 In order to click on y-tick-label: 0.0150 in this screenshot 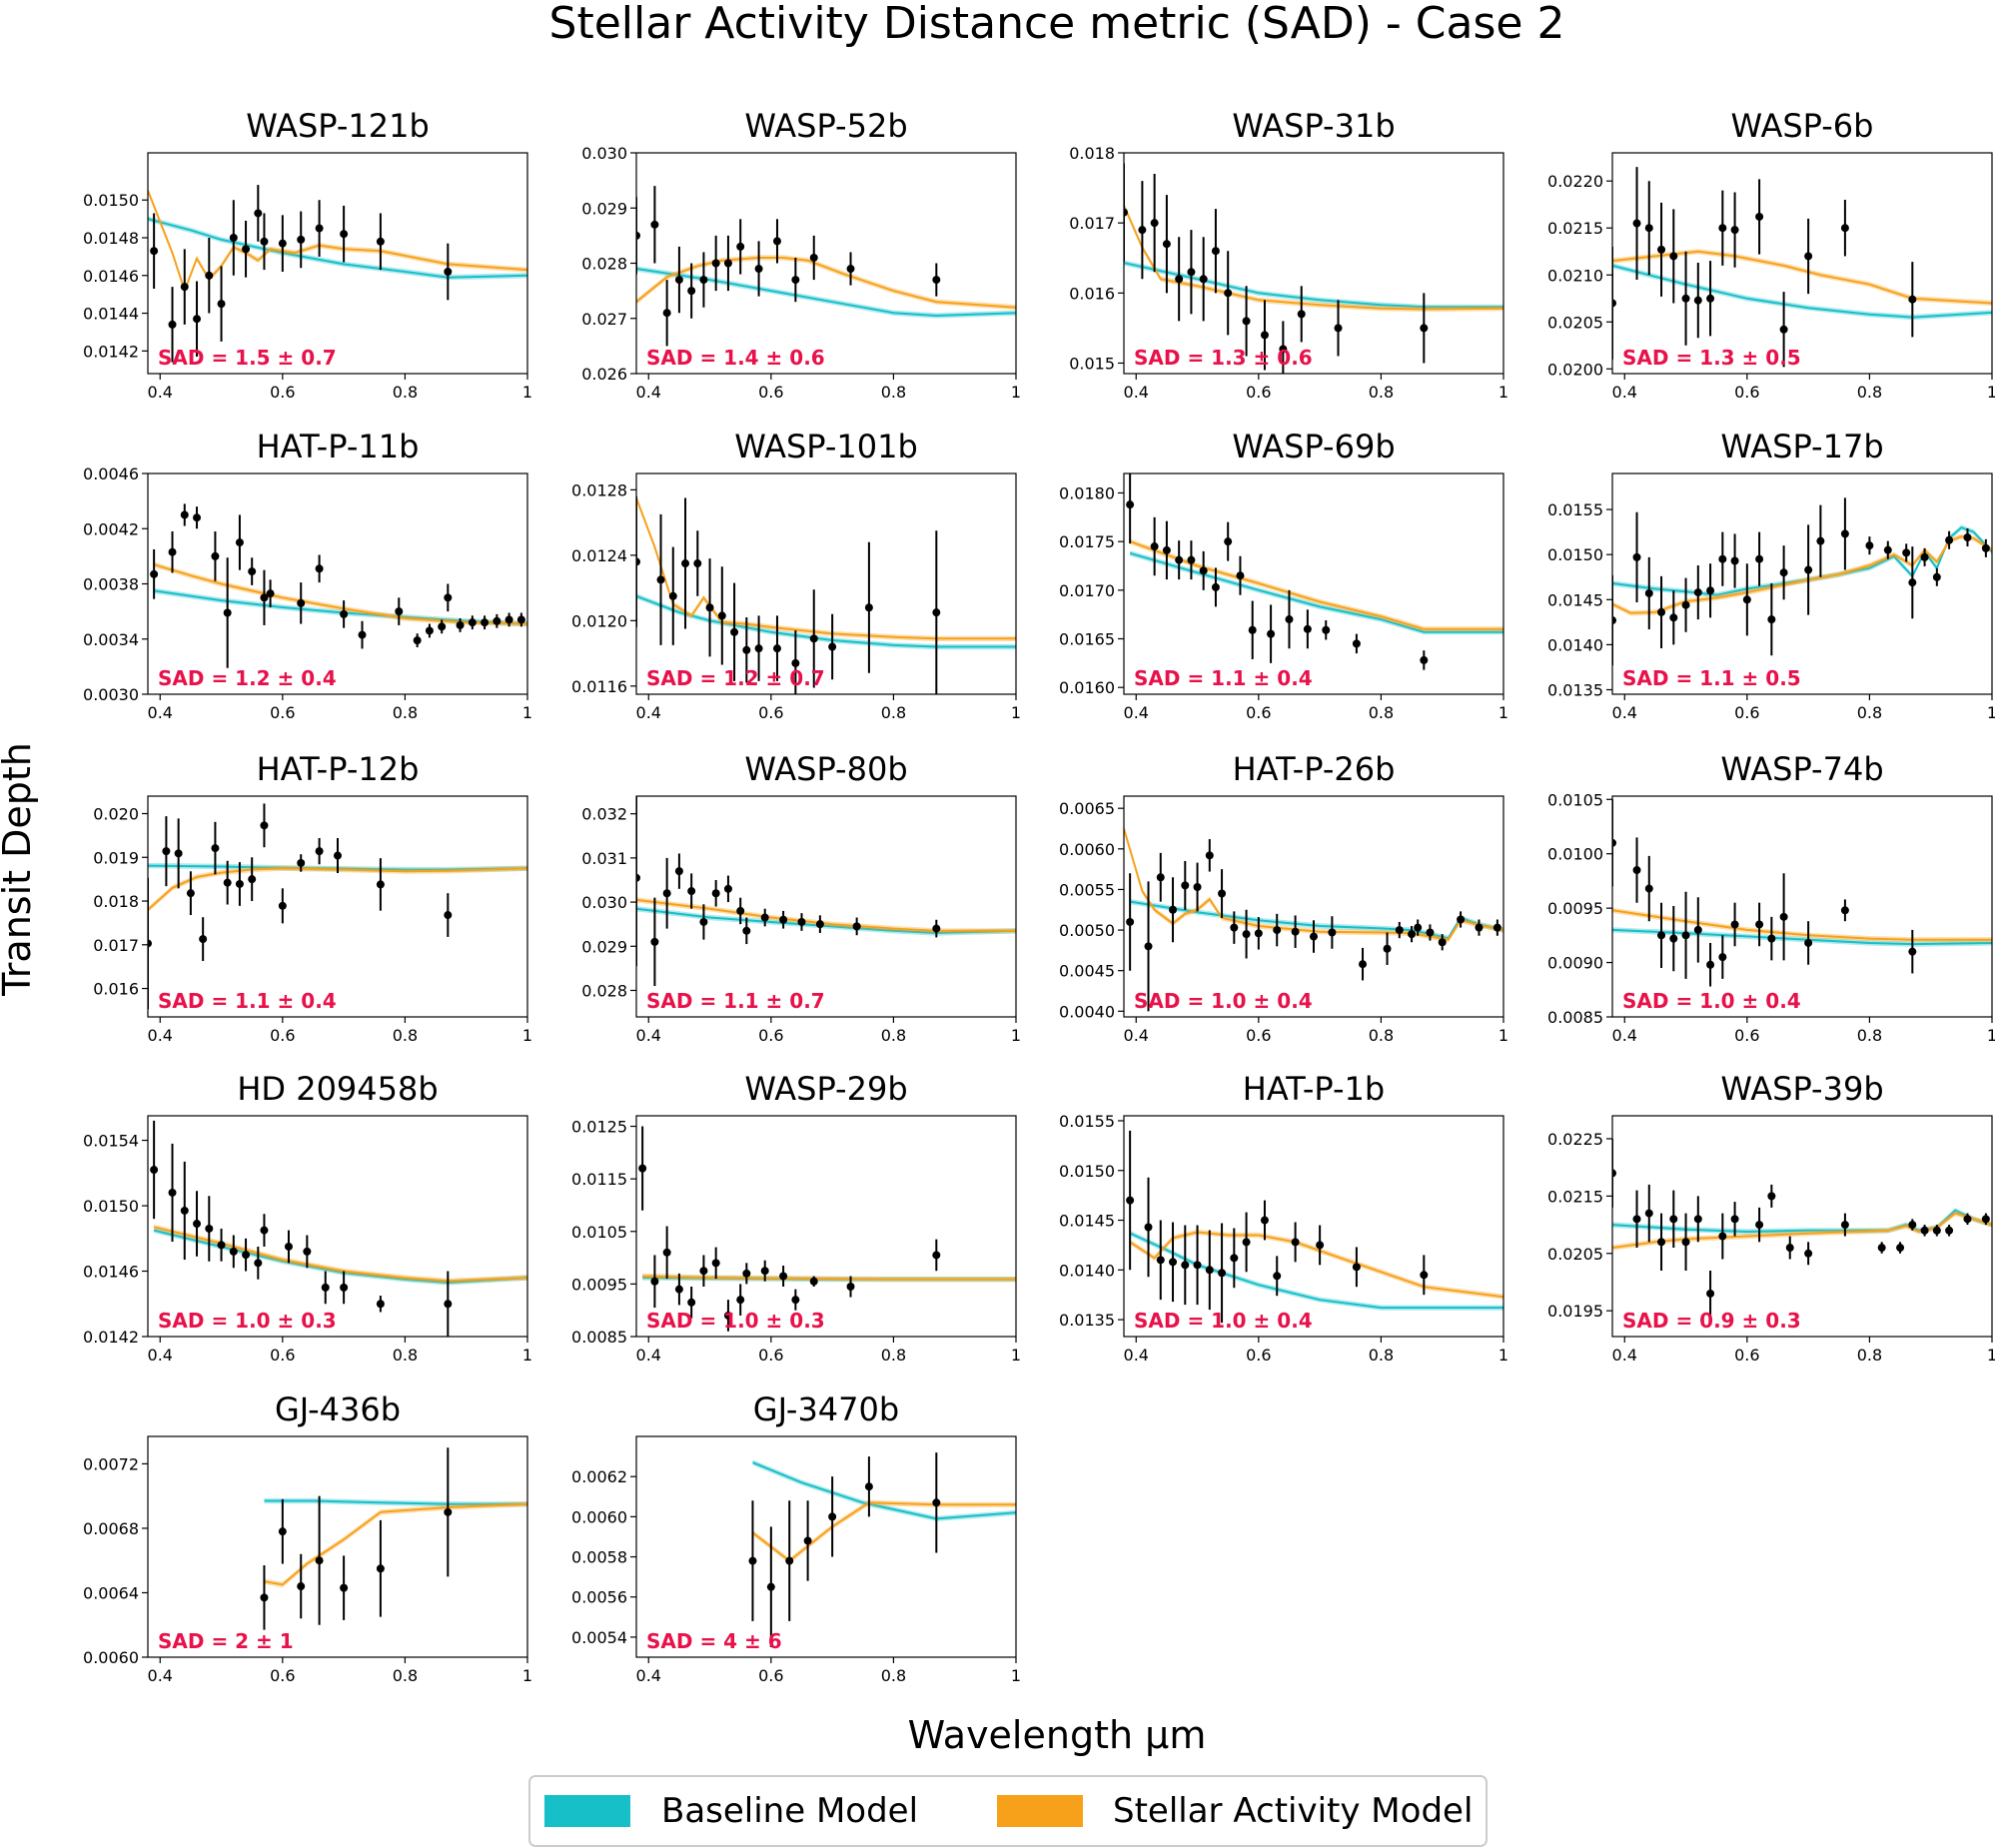, I will do `click(111, 1206)`.